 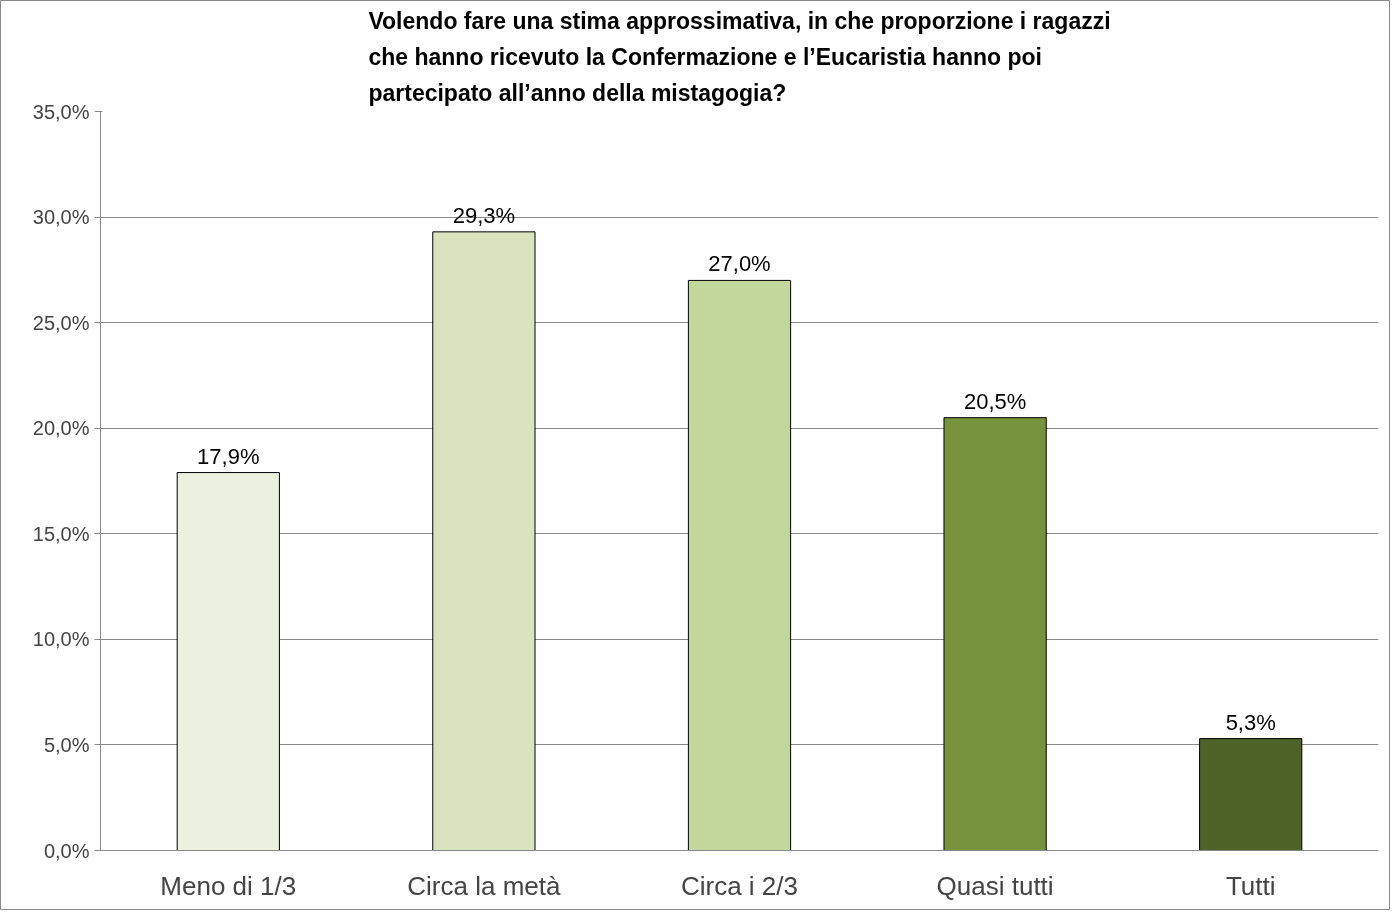 What do you see at coordinates (61, 428) in the screenshot?
I see `y-tick-label: 20,0%` at bounding box center [61, 428].